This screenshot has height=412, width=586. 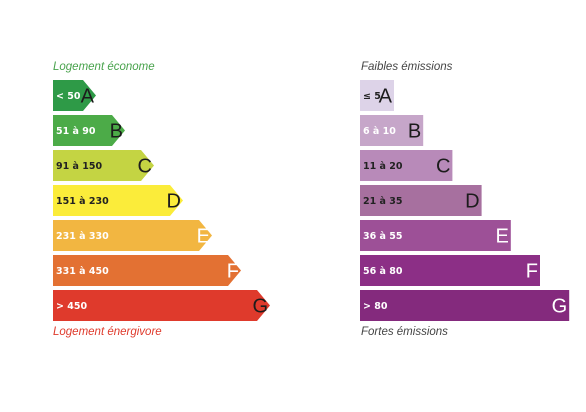 I want to click on ges-bar-d, so click(x=421, y=200).